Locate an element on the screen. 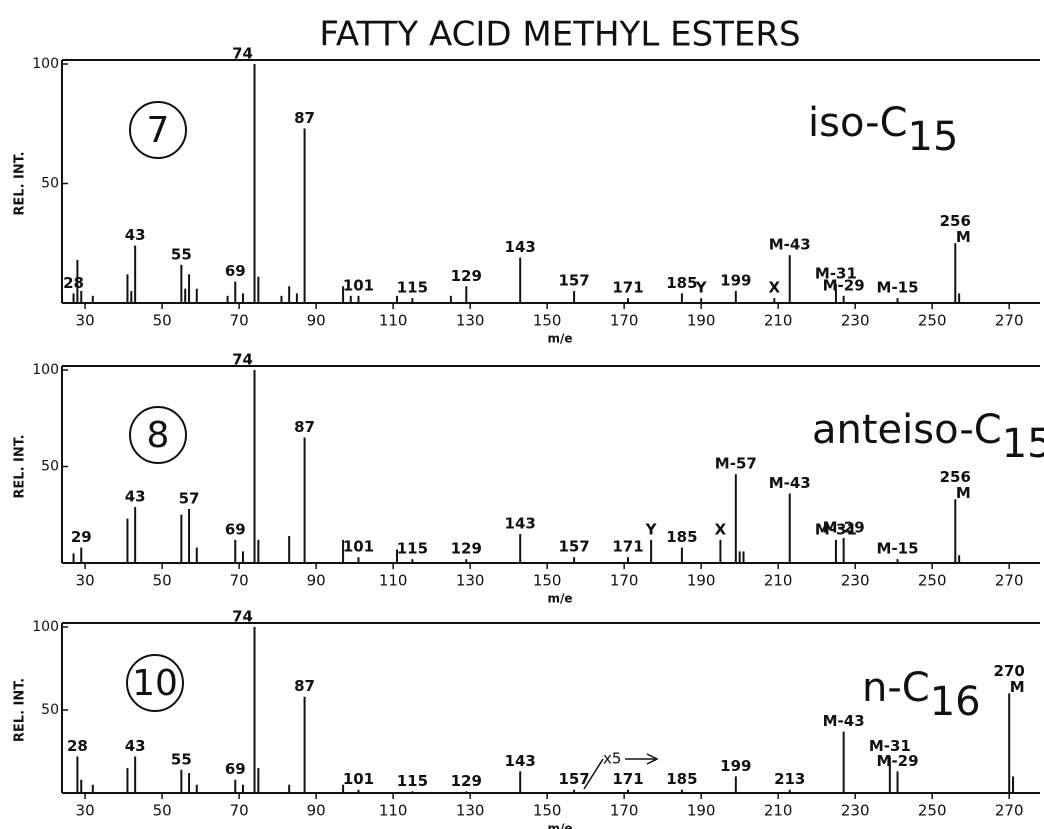 The height and width of the screenshot is (829, 1044). panel-number: 7 is located at coordinates (158, 130).